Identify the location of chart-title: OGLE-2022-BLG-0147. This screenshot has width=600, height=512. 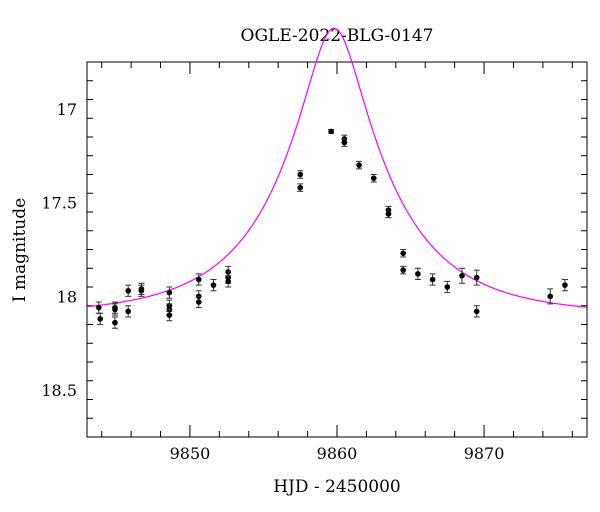
(337, 36).